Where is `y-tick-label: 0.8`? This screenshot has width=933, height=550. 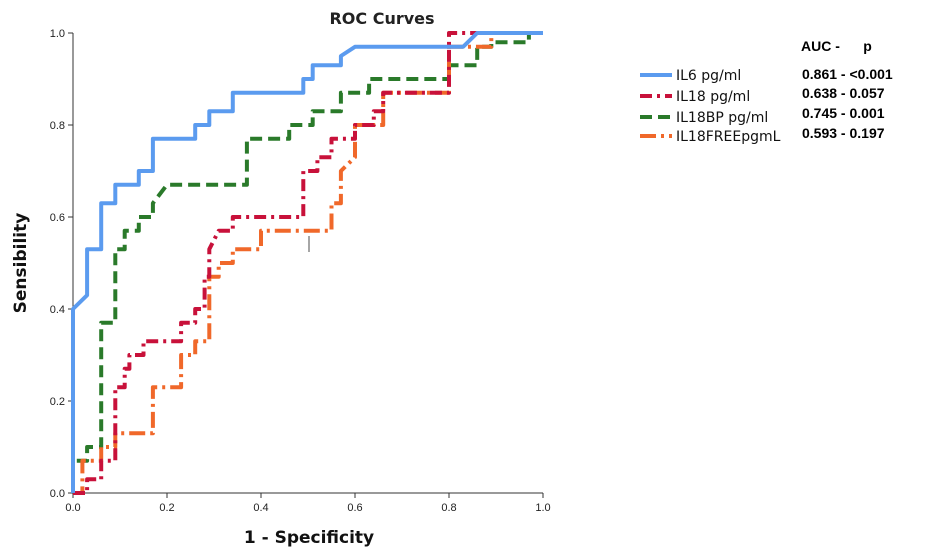 y-tick-label: 0.8 is located at coordinates (57, 126).